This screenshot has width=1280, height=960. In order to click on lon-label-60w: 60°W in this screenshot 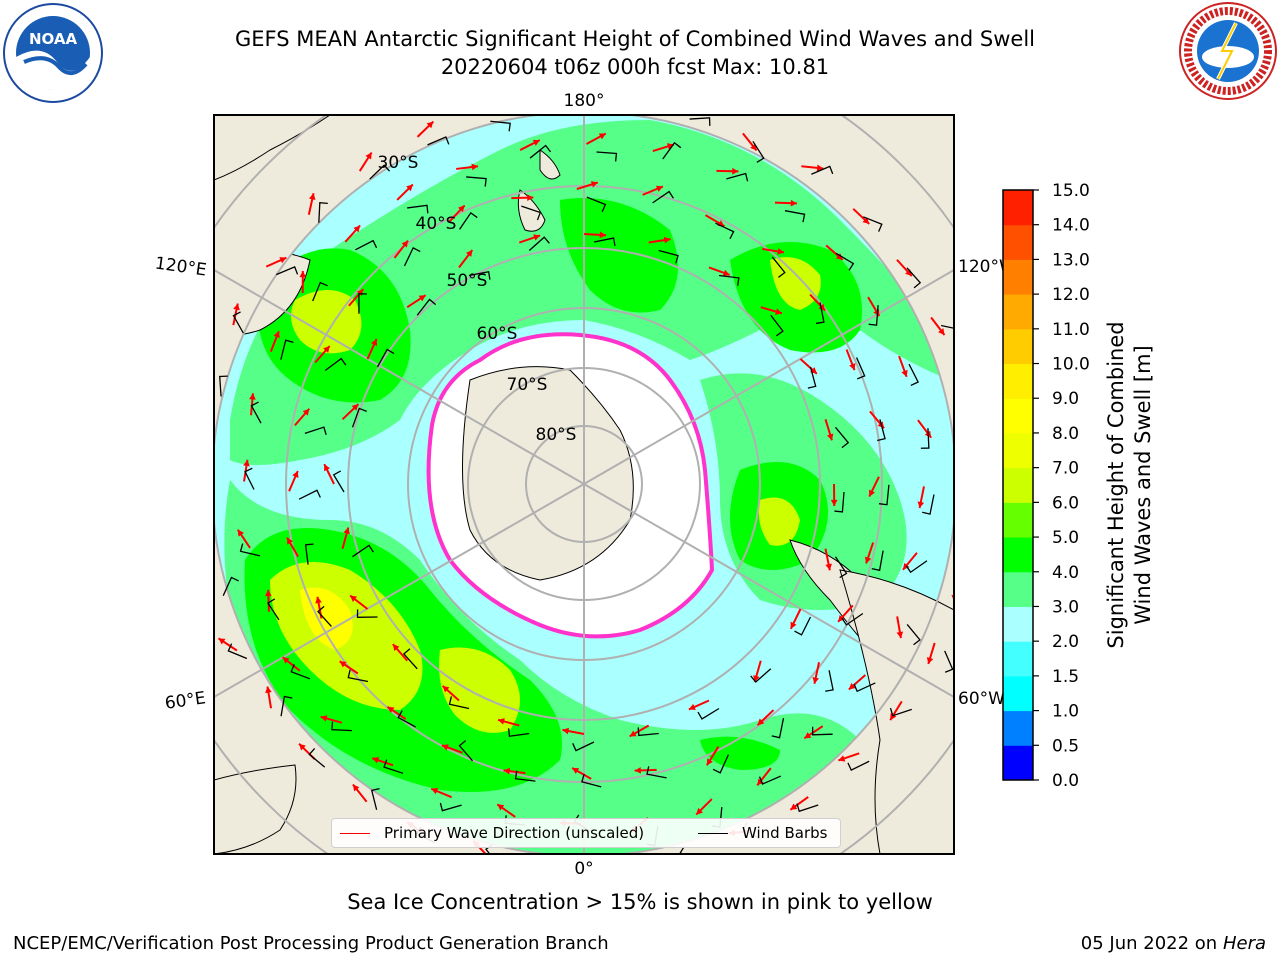, I will do `click(981, 699)`.